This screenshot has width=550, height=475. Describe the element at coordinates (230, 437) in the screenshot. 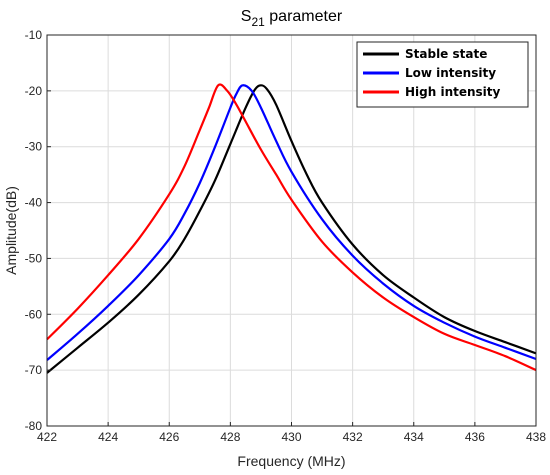

I see `x-tick-label: 428` at that location.